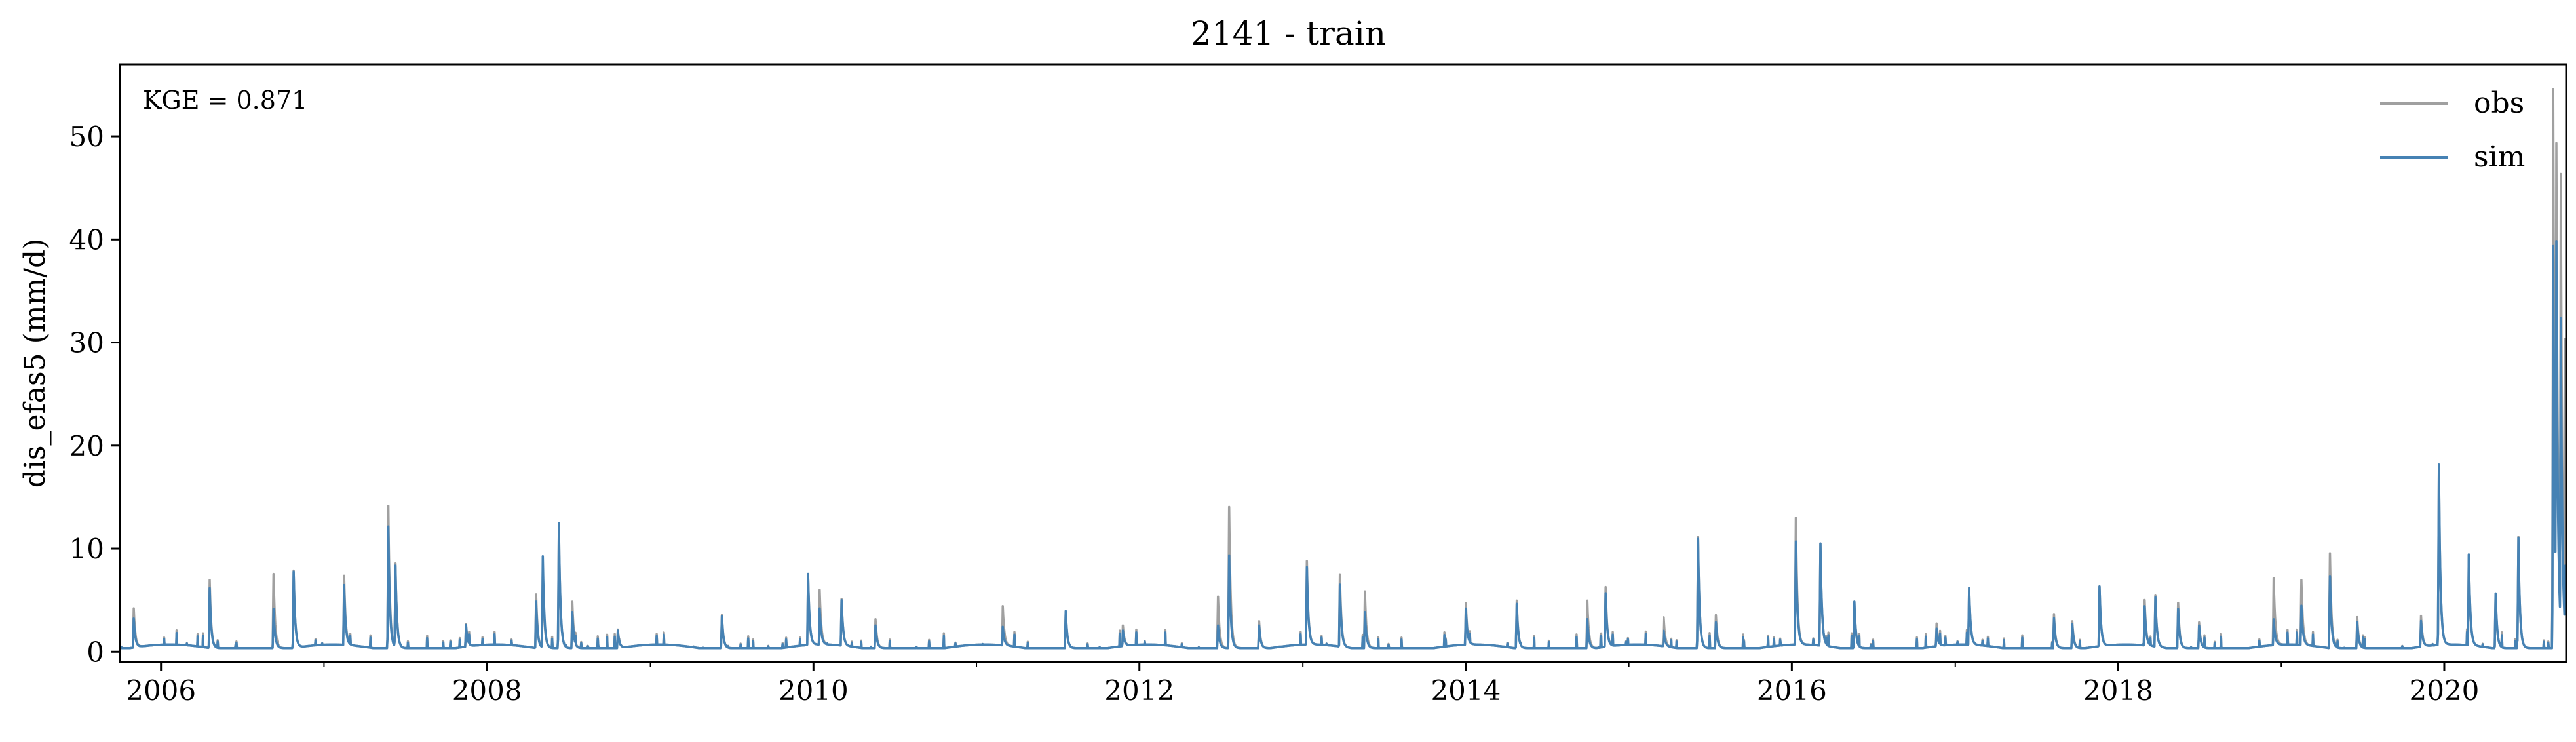  I want to click on x-tick-label: 2010, so click(814, 690).